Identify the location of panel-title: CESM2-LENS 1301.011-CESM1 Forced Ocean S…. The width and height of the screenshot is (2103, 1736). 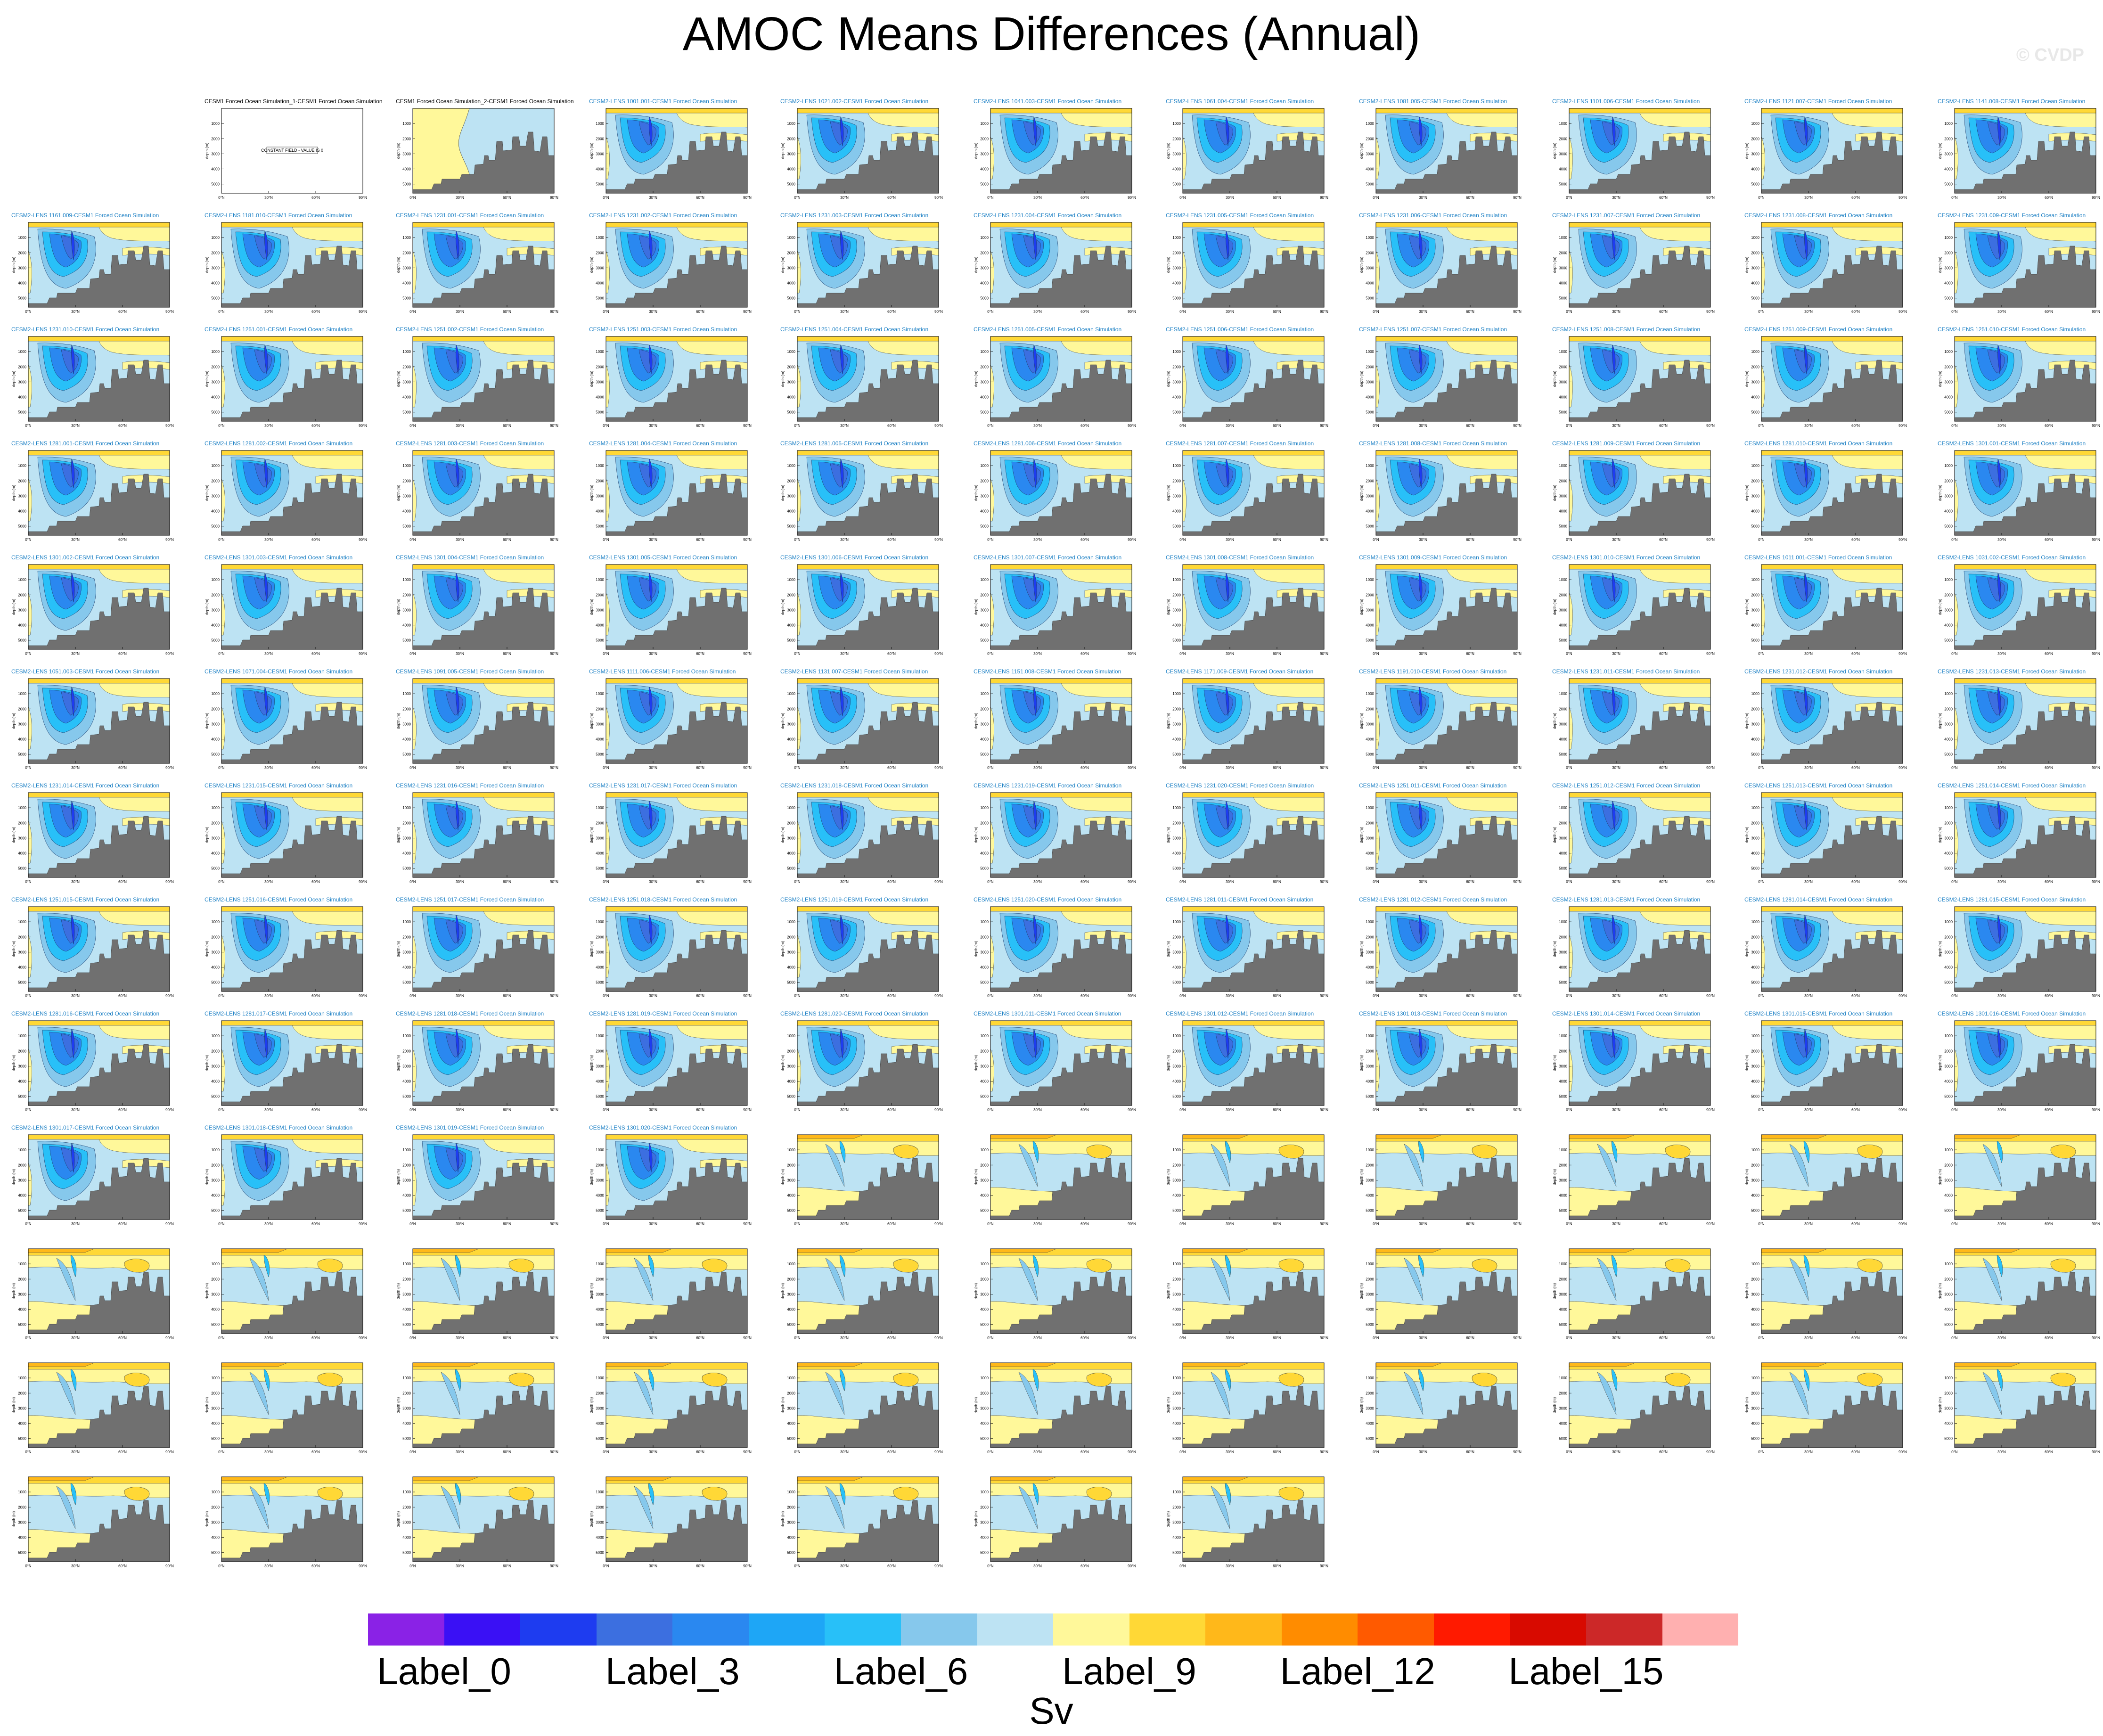
(1047, 1013).